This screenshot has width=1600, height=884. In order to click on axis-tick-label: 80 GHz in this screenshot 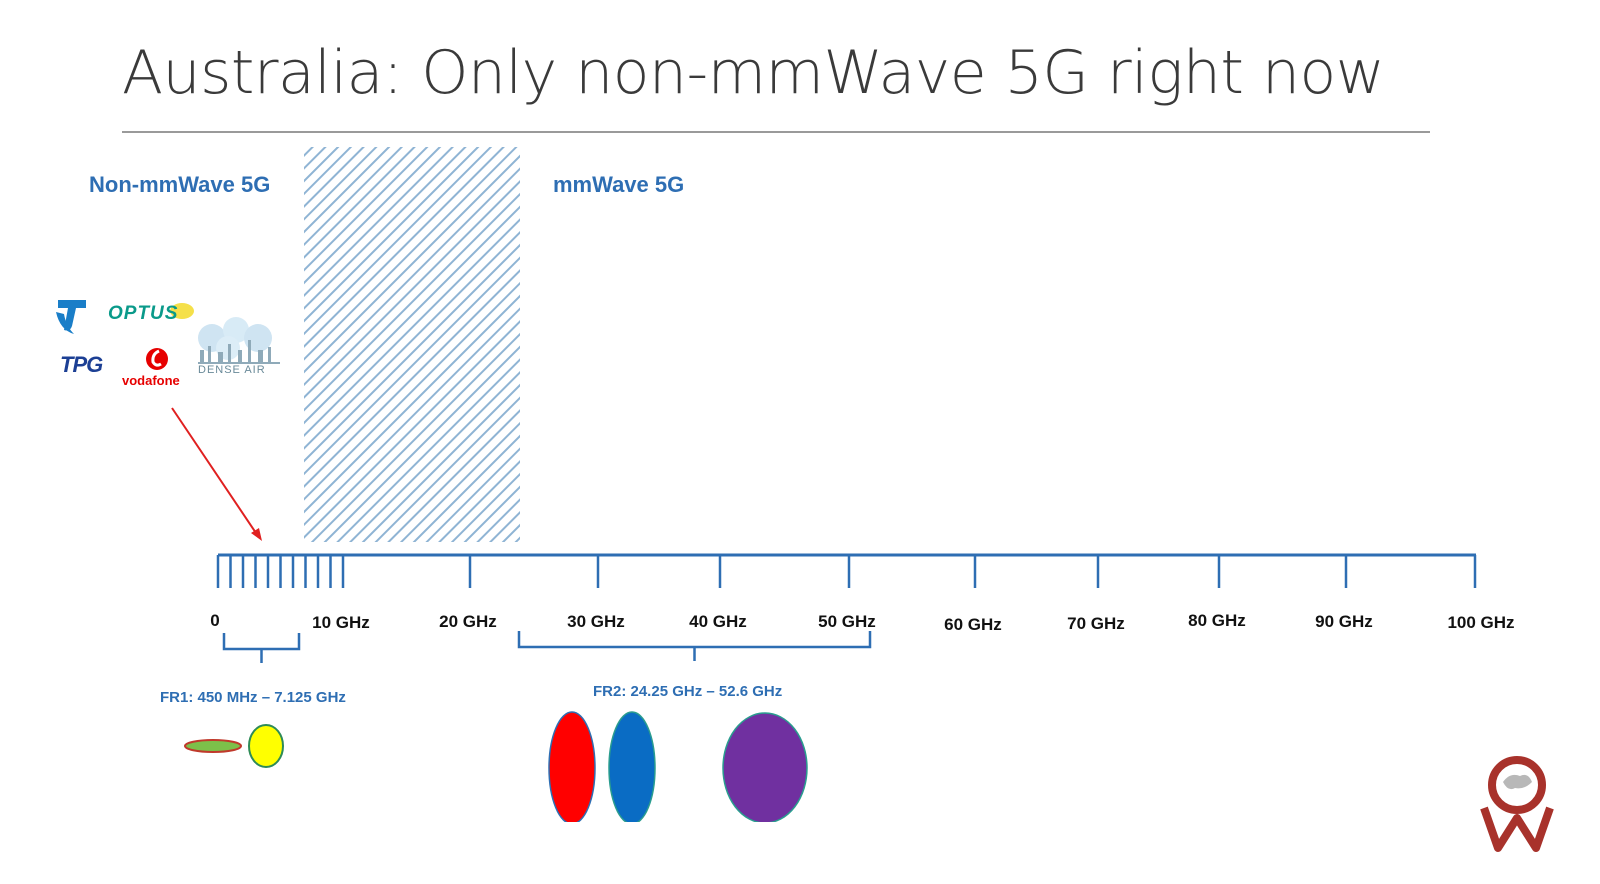, I will do `click(1217, 620)`.